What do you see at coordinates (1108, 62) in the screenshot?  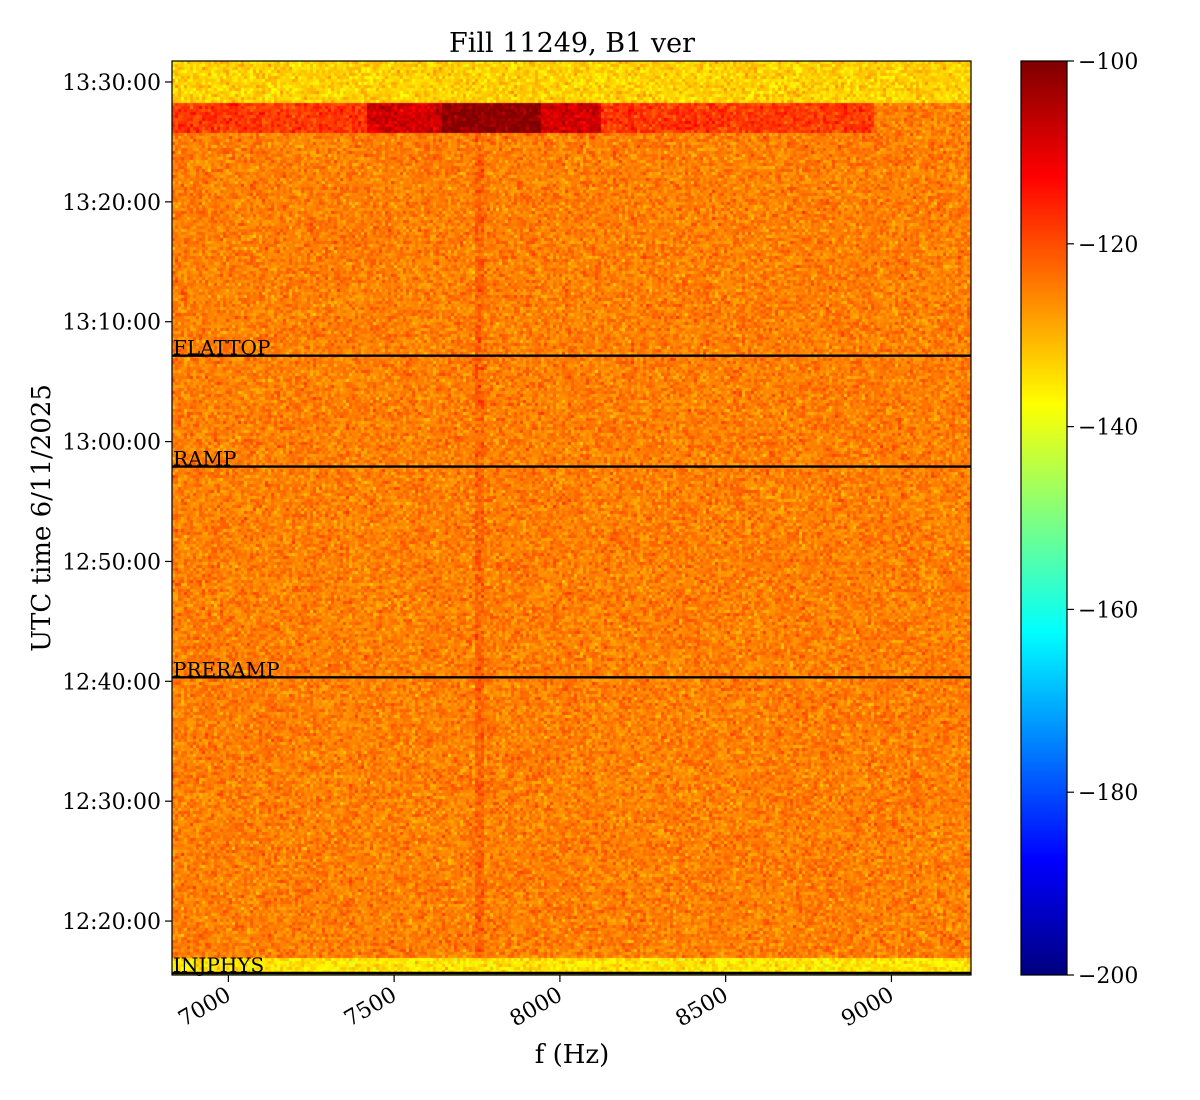 I see `colorbar-tick-label: −100` at bounding box center [1108, 62].